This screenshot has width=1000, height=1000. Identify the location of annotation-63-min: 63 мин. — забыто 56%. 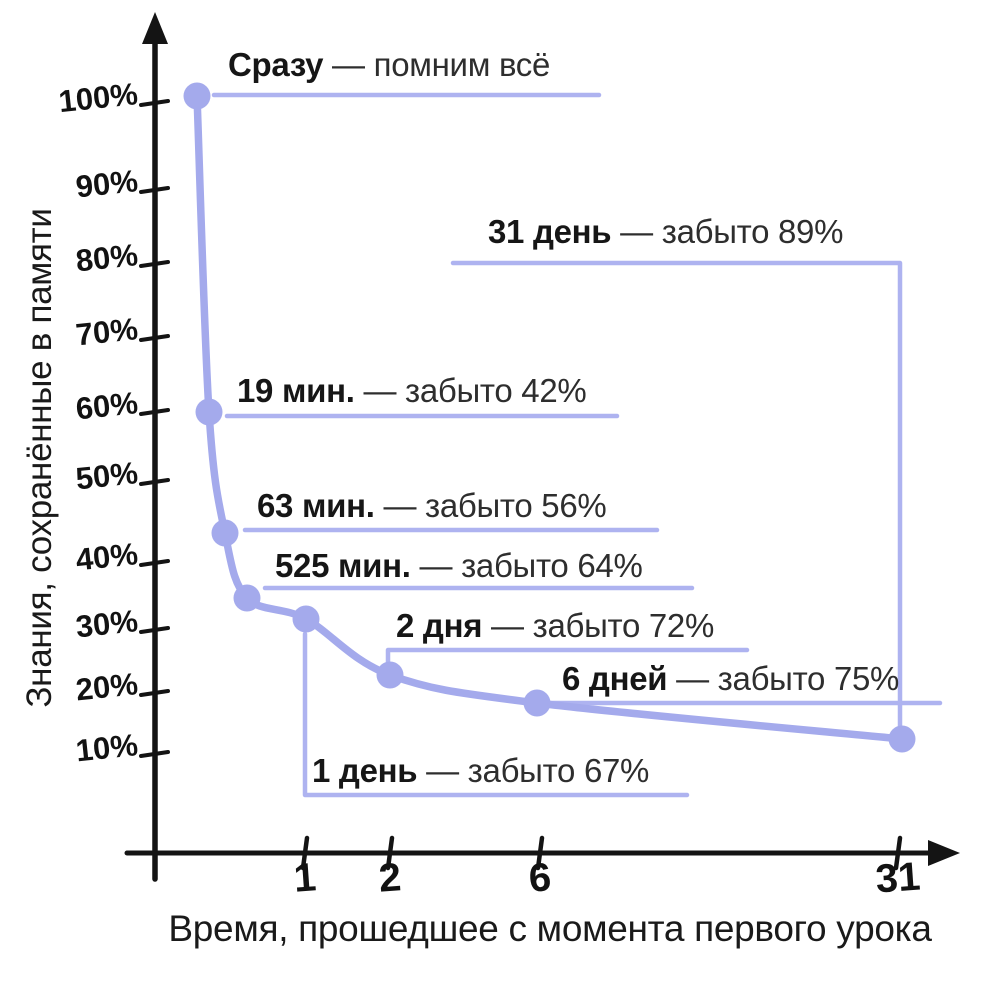
(432, 506).